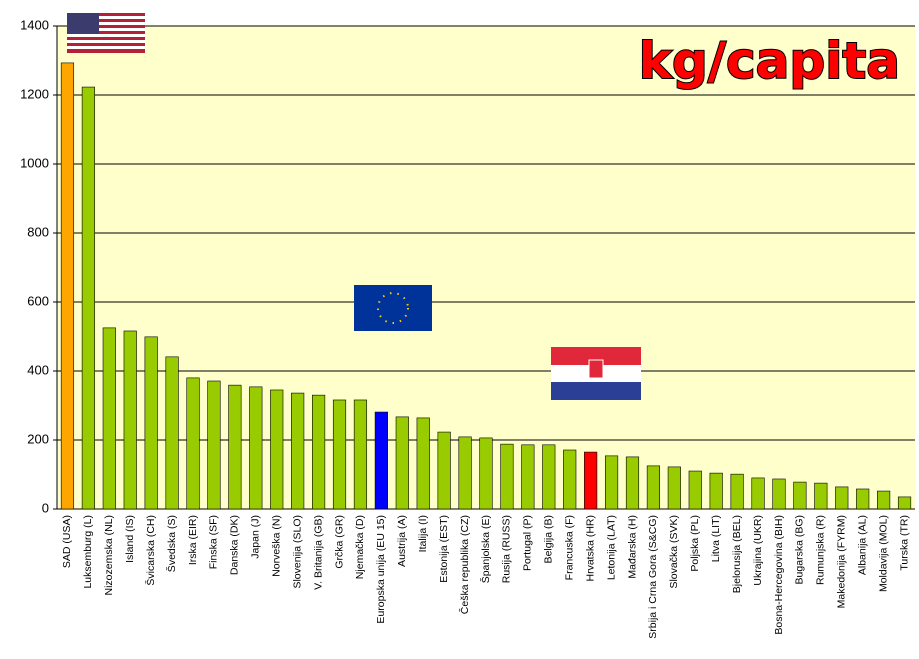 The image size is (919, 659). What do you see at coordinates (904, 543) in the screenshot?
I see `x-tick-label: Turska (TR)` at bounding box center [904, 543].